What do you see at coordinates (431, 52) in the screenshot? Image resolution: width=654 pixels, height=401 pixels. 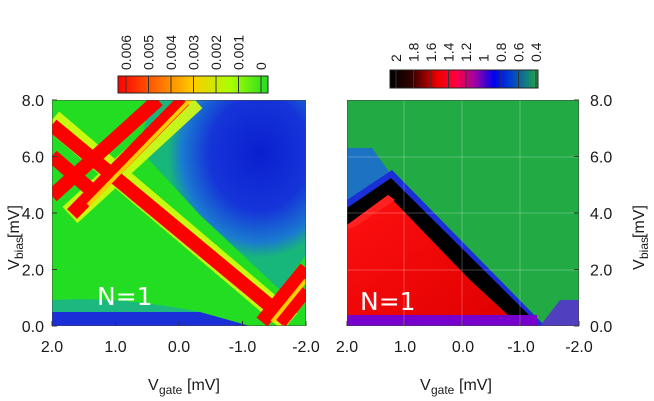 I see `right-colorbar-tick-label: 1.6` at bounding box center [431, 52].